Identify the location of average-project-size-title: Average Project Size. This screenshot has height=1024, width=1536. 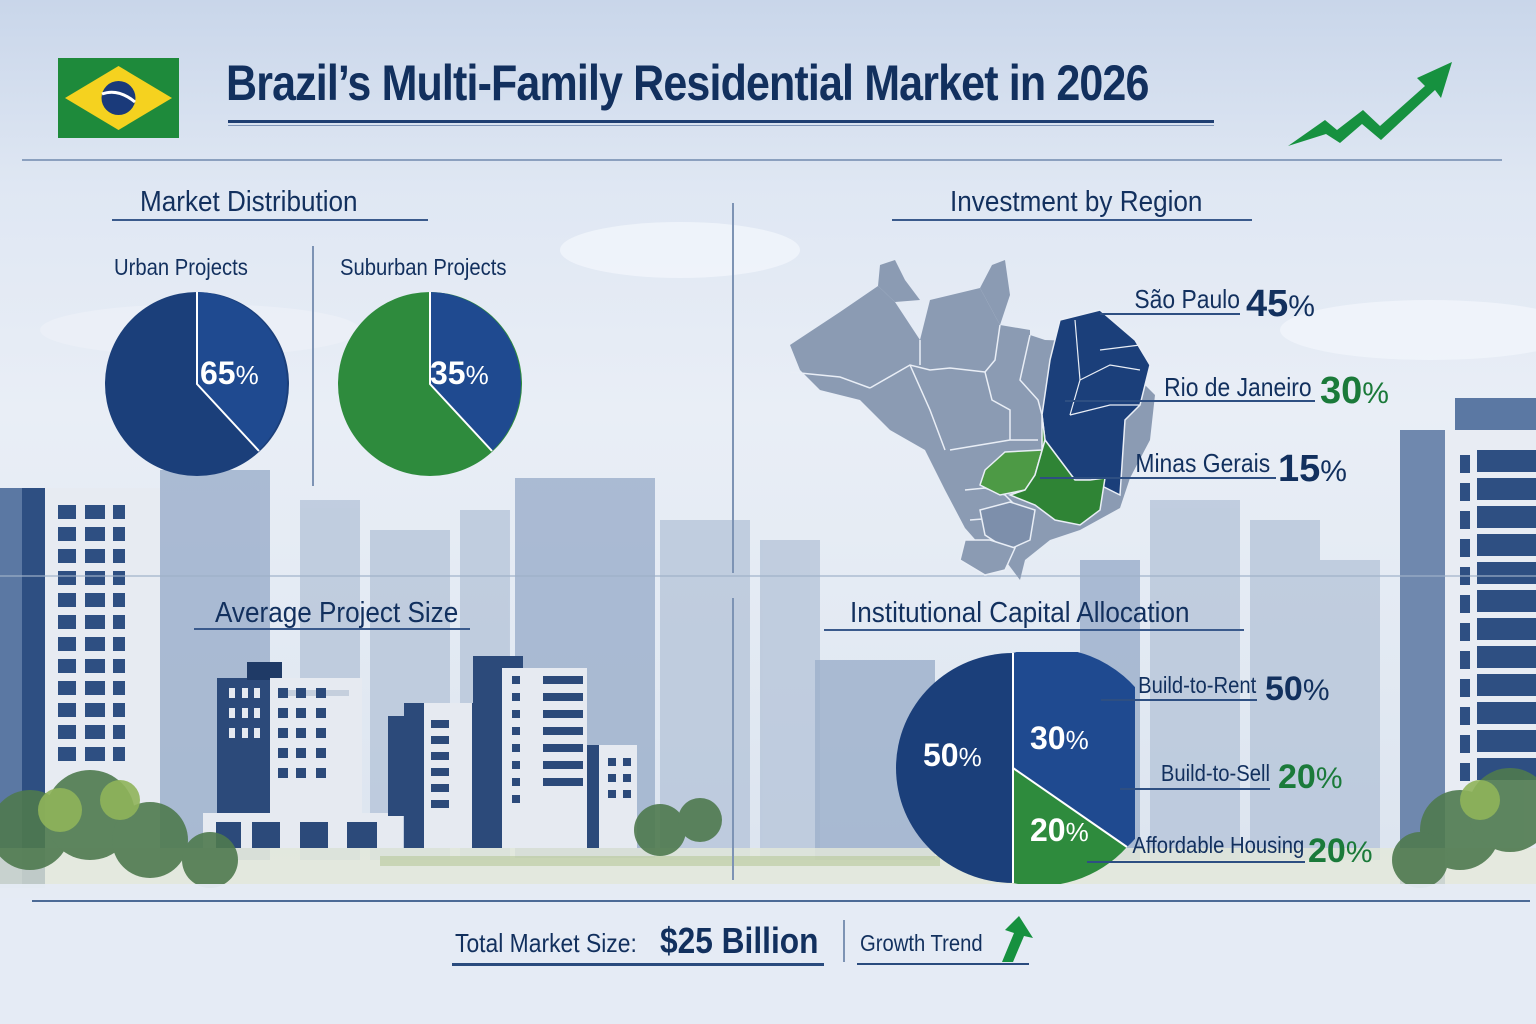
(337, 613).